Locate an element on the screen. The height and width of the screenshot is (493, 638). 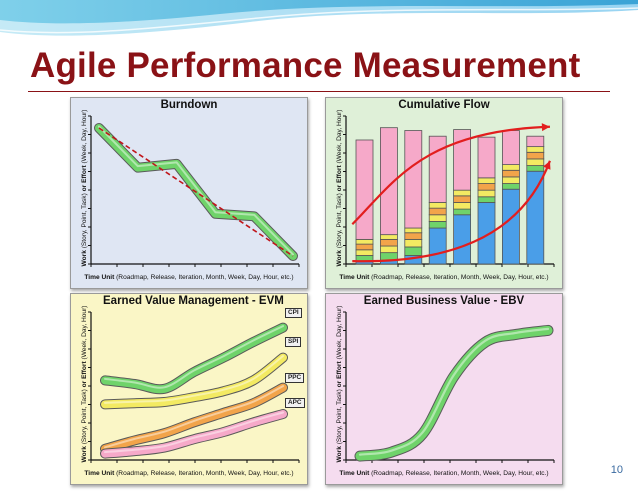
cfd-bar-7-done is located at coordinates (510, 226).